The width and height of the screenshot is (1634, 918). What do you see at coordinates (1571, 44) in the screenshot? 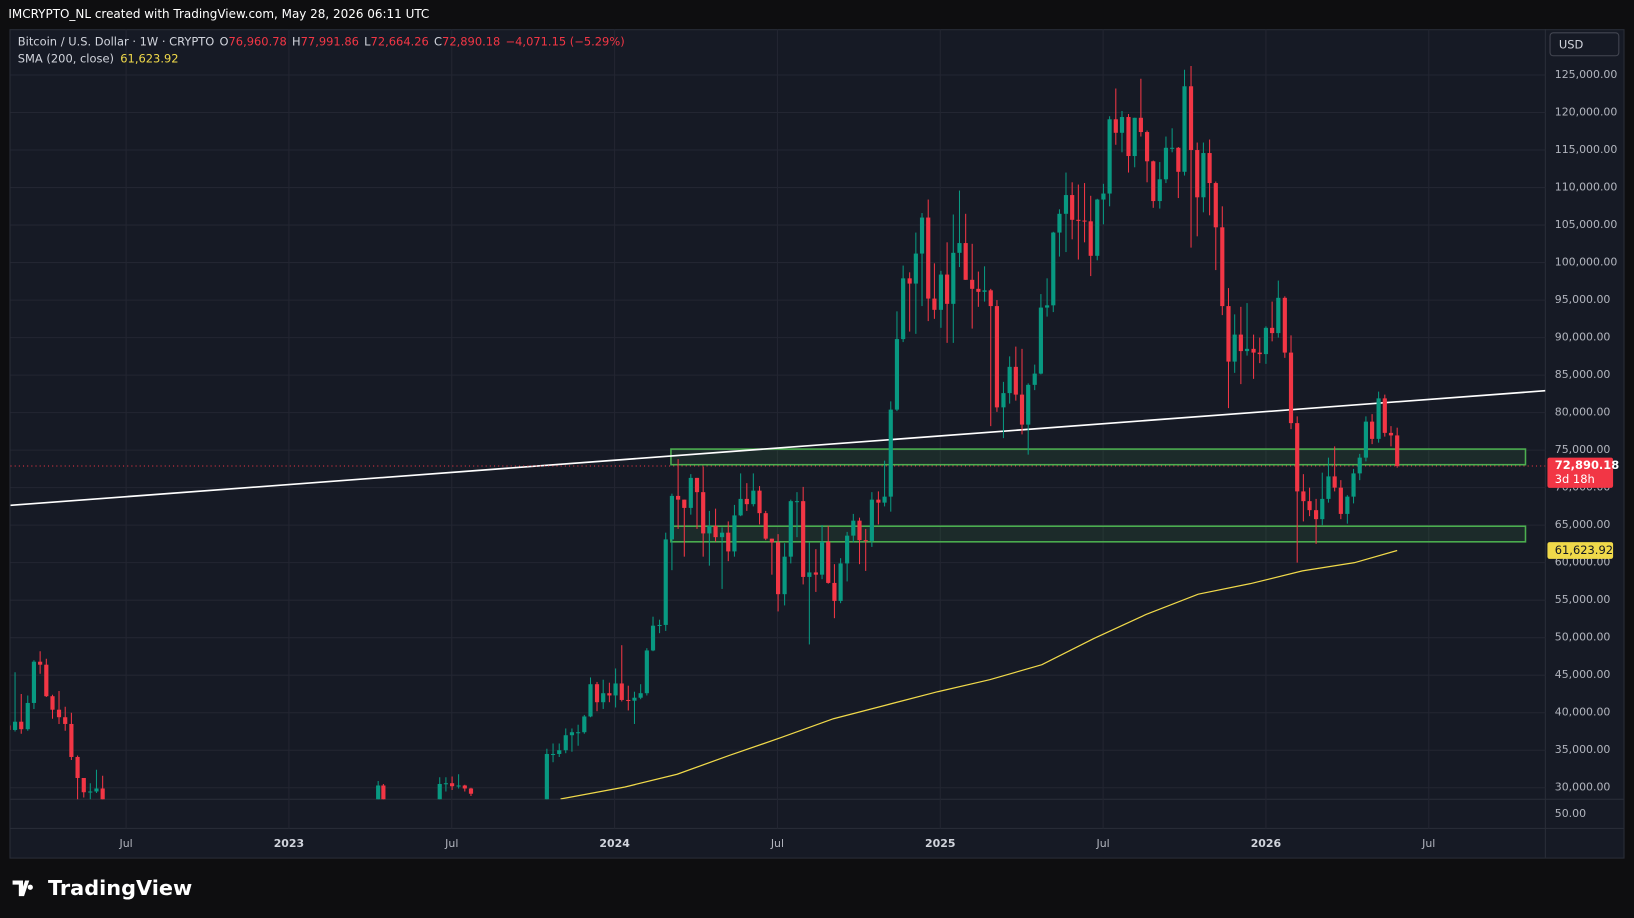
I see `currency: USD` at bounding box center [1571, 44].